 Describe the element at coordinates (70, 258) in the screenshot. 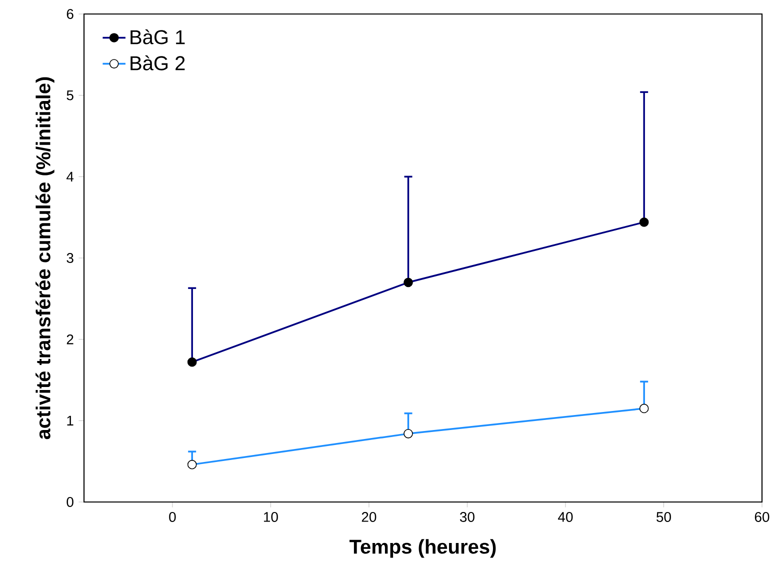

I see `y-tick-label: 3` at that location.